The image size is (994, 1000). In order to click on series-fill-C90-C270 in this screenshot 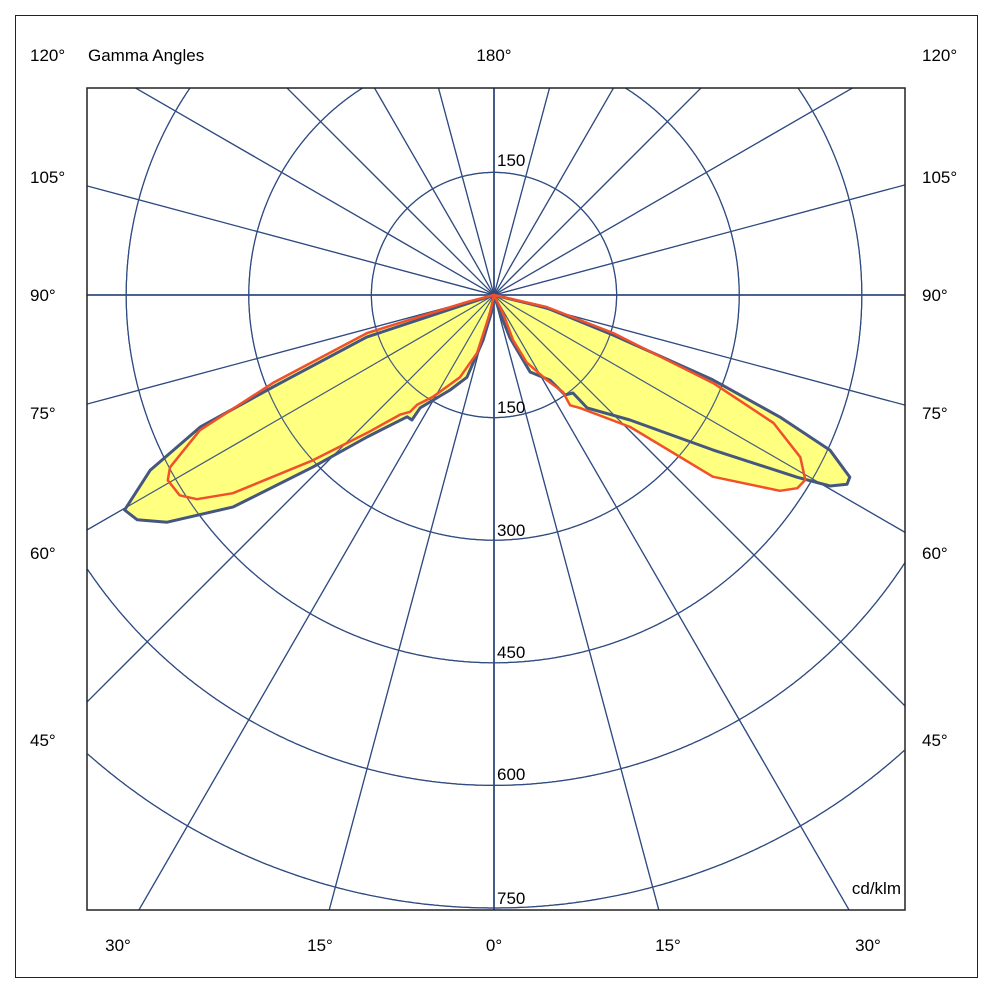, I will do `click(486, 397)`.